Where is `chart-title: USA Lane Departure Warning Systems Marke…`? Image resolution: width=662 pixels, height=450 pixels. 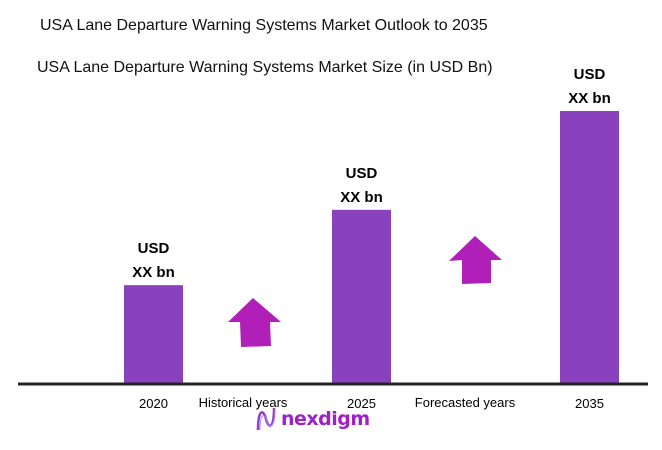
chart-title: USA Lane Departure Warning Systems Marke… is located at coordinates (264, 25).